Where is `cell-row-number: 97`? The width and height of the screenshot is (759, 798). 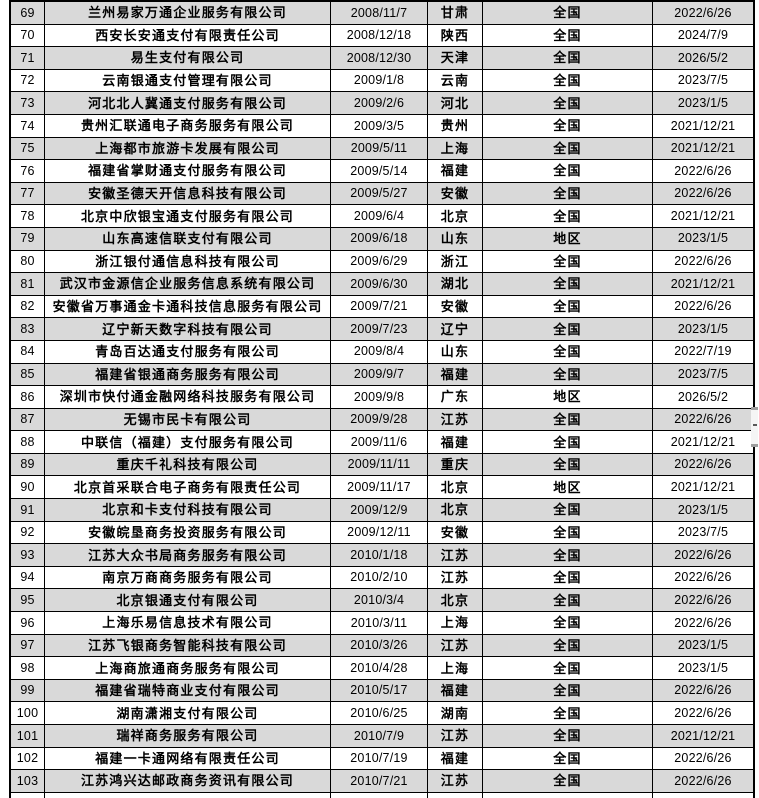 cell-row-number: 97 is located at coordinates (28, 646).